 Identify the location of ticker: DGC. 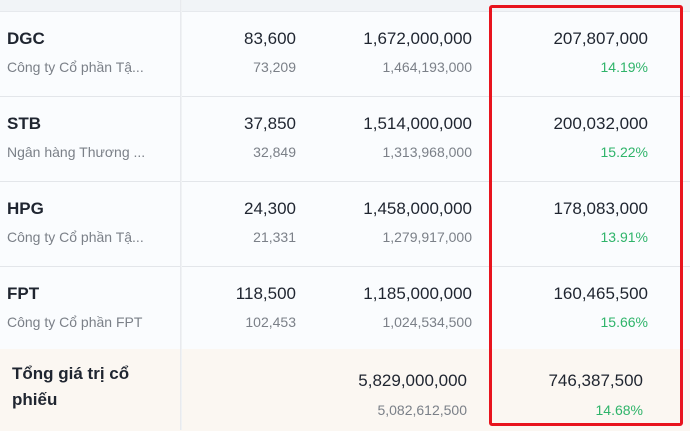
(26, 38).